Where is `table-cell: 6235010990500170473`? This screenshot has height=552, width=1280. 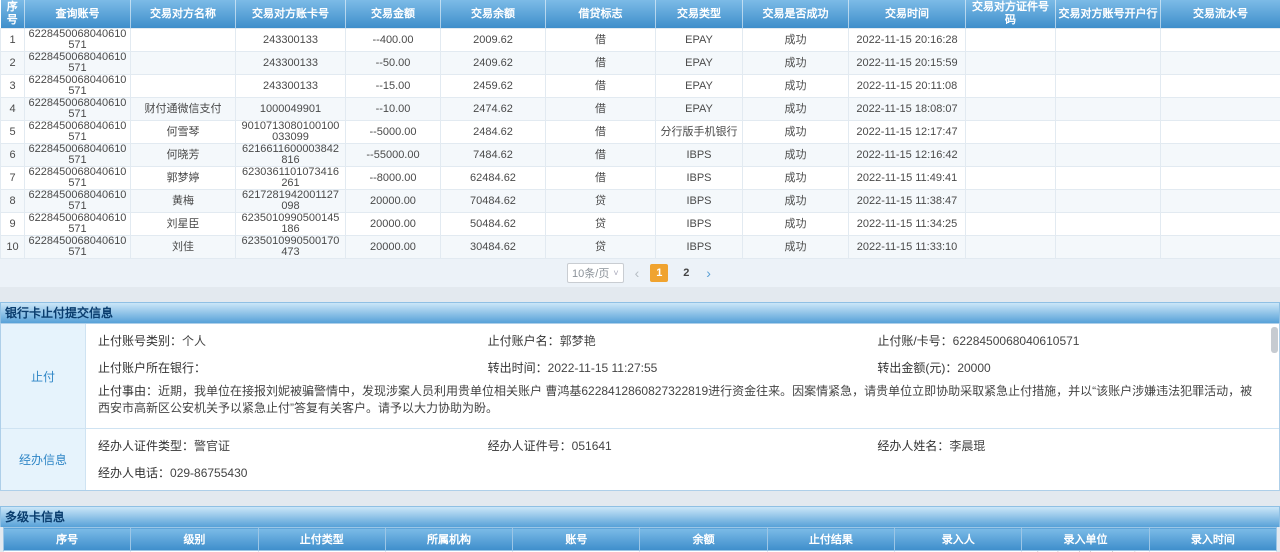 table-cell: 6235010990500170473 is located at coordinates (290, 247).